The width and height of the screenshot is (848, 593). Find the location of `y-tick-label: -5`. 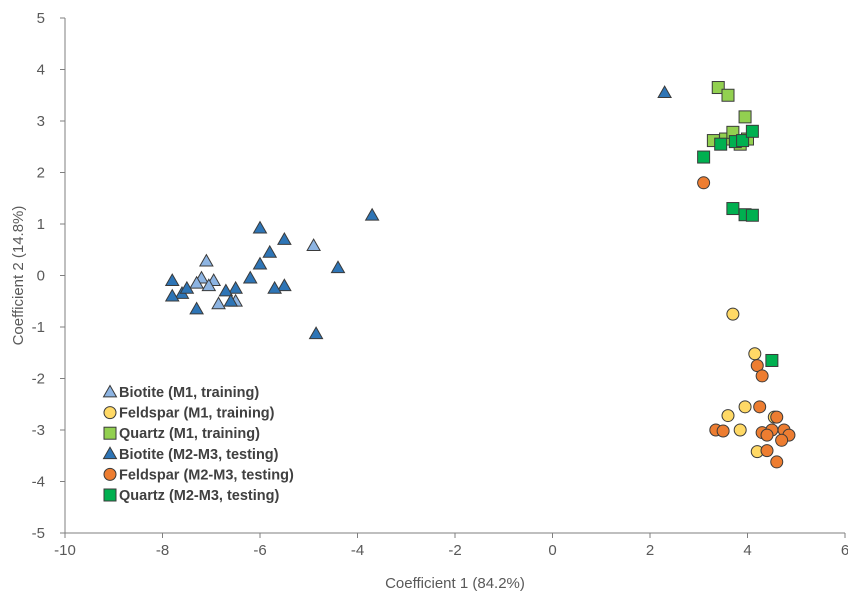

y-tick-label: -5 is located at coordinates (38, 533).